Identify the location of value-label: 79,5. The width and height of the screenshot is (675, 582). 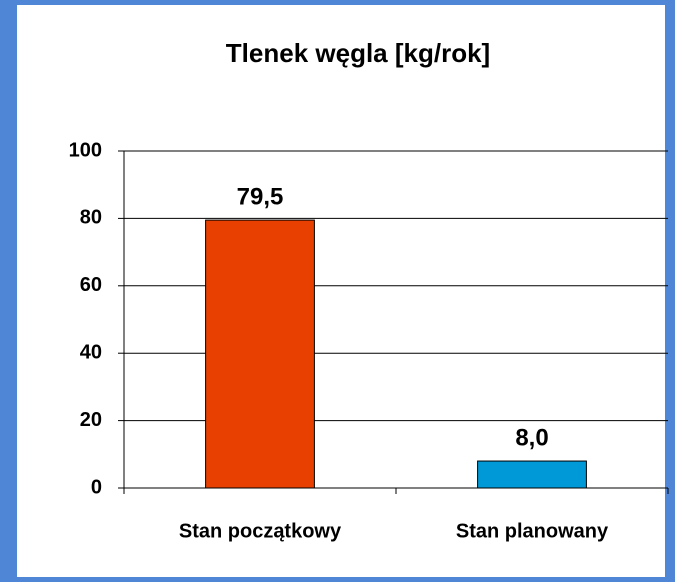
(260, 196).